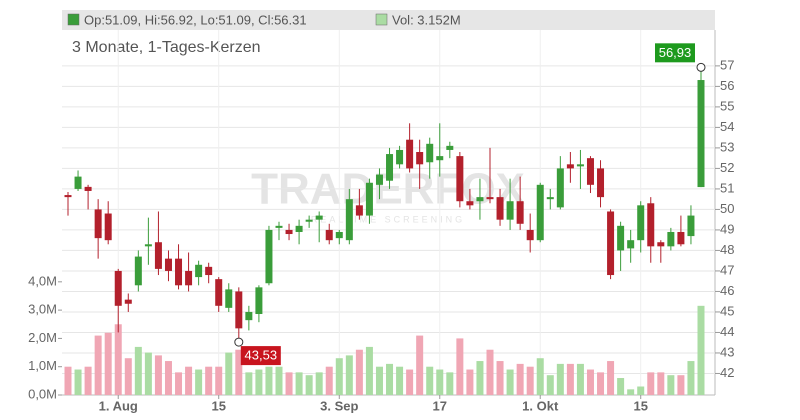 The image size is (800, 420). What do you see at coordinates (239, 342) in the screenshot?
I see `marker` at bounding box center [239, 342].